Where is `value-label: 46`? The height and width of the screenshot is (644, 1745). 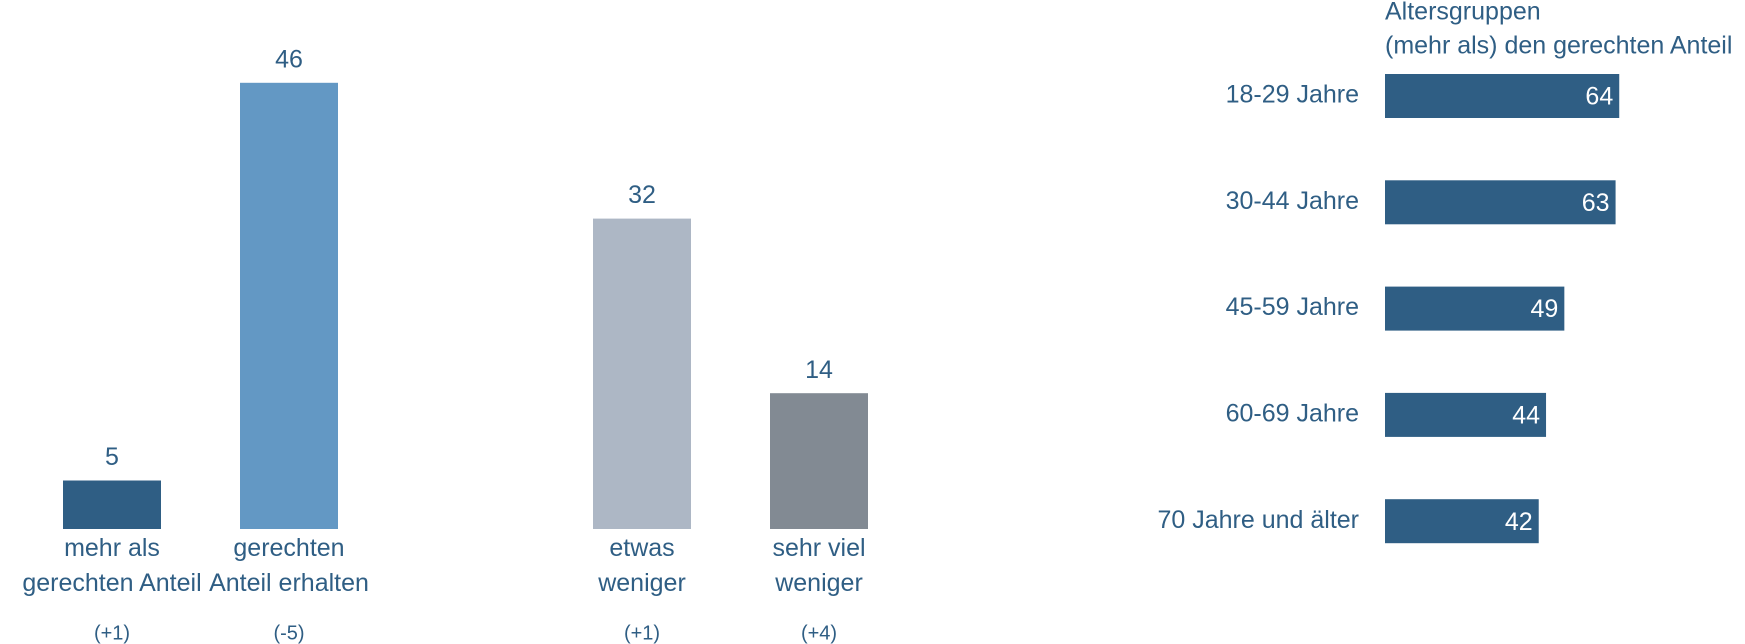
value-label: 46 is located at coordinates (289, 59).